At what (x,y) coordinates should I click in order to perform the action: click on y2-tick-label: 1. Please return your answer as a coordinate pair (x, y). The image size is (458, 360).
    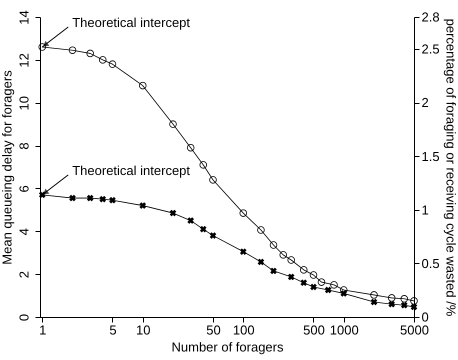
    Looking at the image, I should click on (425, 210).